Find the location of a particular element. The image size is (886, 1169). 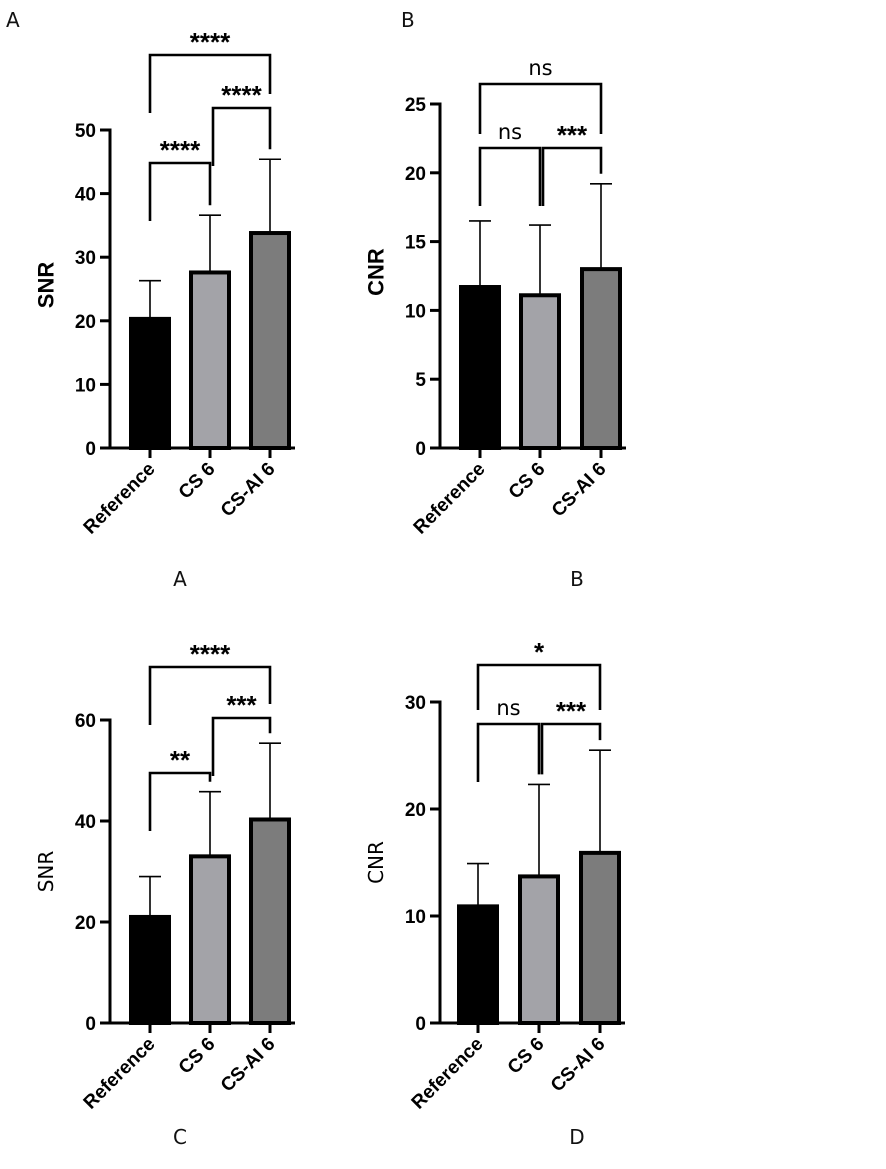

panel-caption: C is located at coordinates (180, 1137).